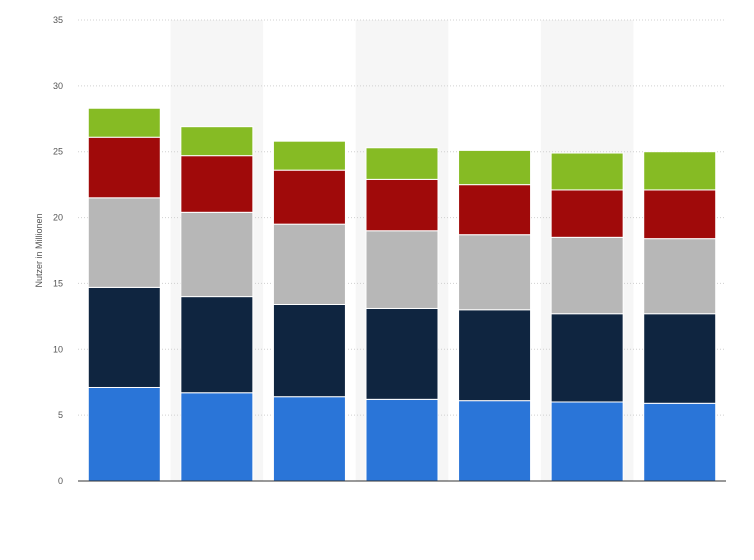 The image size is (754, 560). I want to click on bar-segment-s3-c1, so click(124, 242).